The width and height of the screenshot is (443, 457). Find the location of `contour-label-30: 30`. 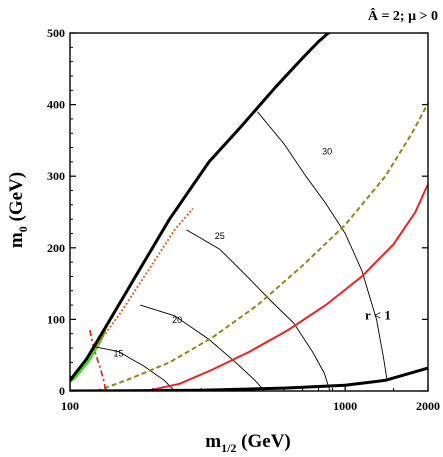

contour-label-30: 30 is located at coordinates (327, 152).